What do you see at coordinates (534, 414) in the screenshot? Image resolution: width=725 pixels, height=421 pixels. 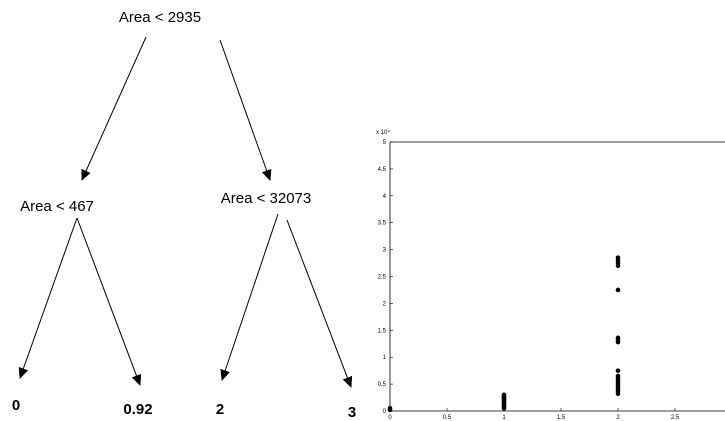 I see `x-axis-ticks: 0 0.5 1 1.5 2 2.5` at bounding box center [534, 414].